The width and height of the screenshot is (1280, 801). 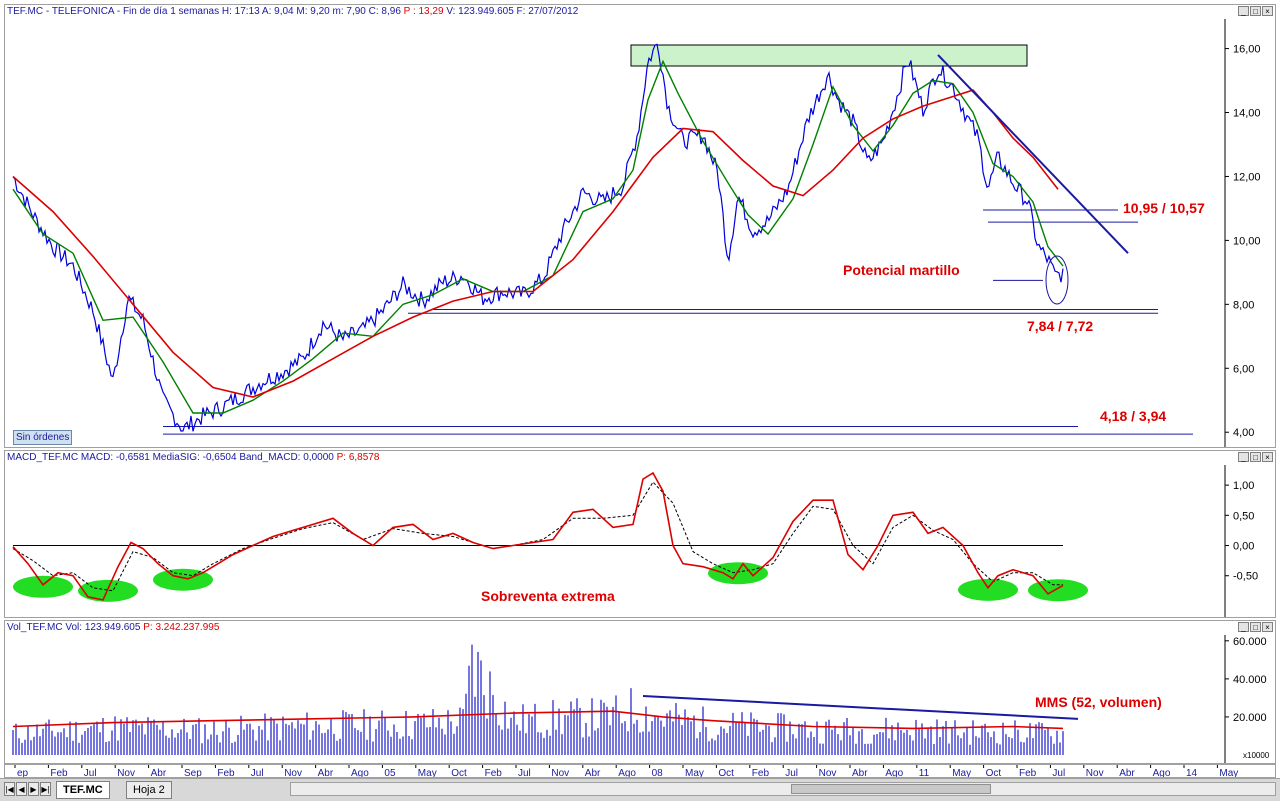 What do you see at coordinates (1243, 305) in the screenshot?
I see `price-y-tick-label: 8,00` at bounding box center [1243, 305].